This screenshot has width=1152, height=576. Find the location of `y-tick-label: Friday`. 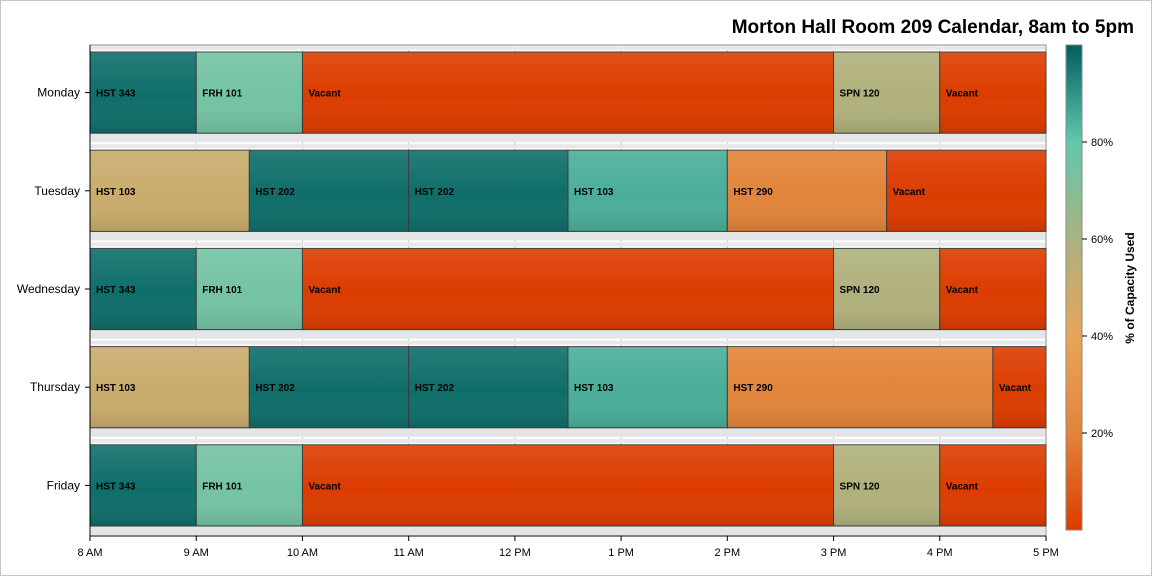

y-tick-label: Friday is located at coordinates (63, 485).